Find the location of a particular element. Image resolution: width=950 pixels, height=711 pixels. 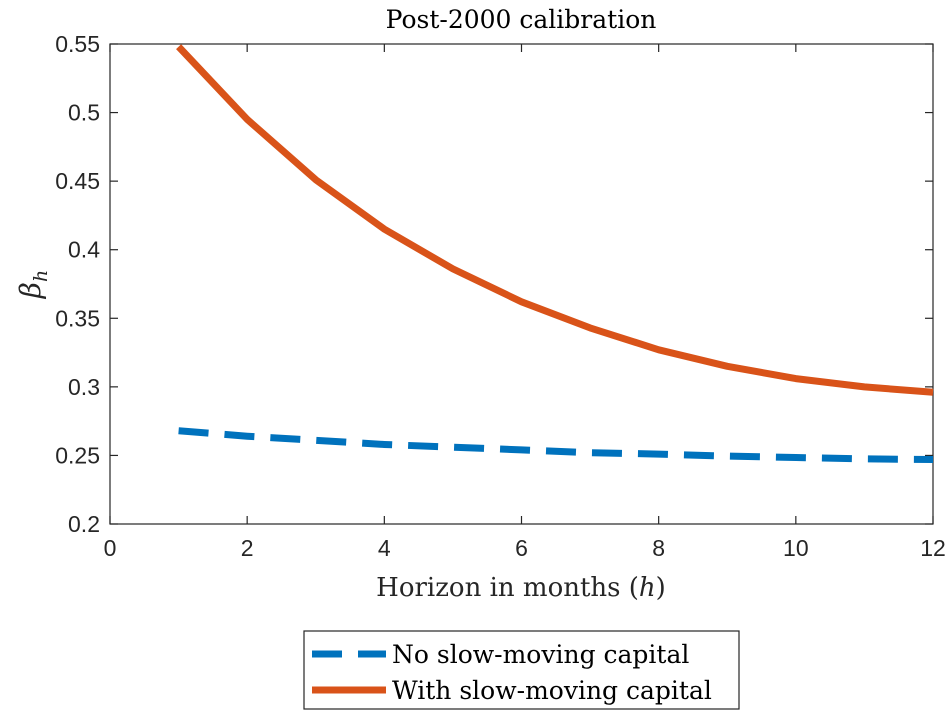

x-tick-label: 4 is located at coordinates (384, 548).